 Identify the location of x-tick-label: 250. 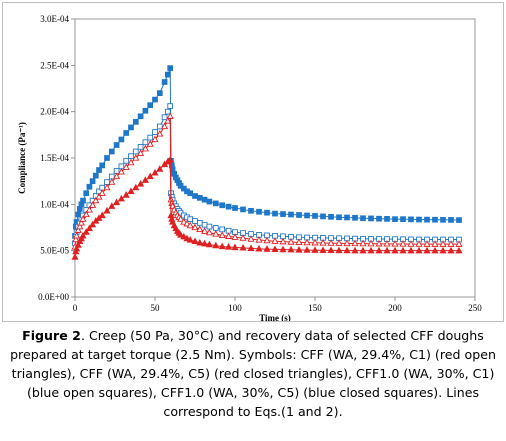
(475, 308).